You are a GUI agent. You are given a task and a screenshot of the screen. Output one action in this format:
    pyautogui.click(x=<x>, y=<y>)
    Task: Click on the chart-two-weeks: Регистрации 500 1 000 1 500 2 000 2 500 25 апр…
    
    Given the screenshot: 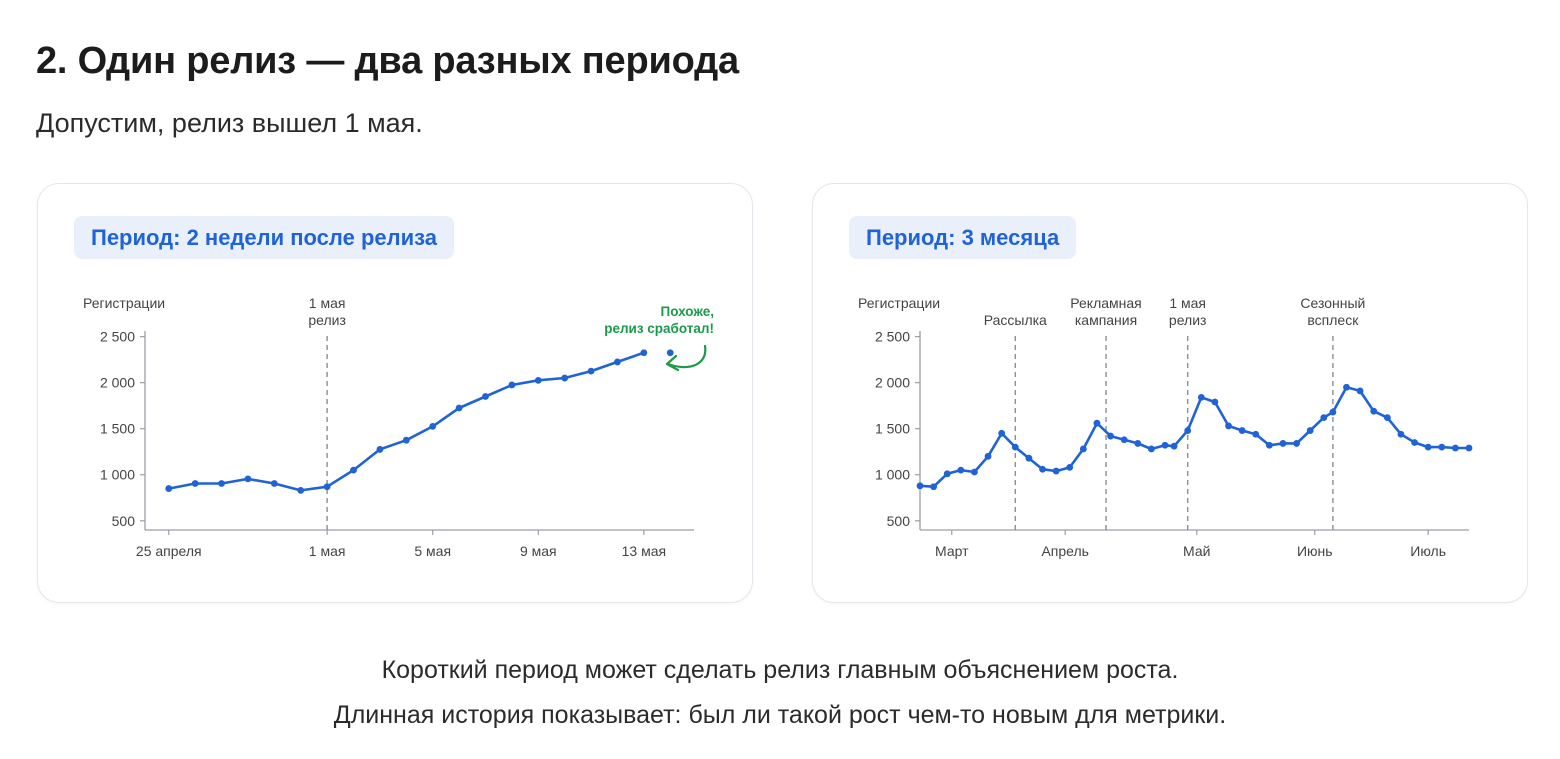 What is the action you would take?
    pyautogui.click(x=398, y=427)
    